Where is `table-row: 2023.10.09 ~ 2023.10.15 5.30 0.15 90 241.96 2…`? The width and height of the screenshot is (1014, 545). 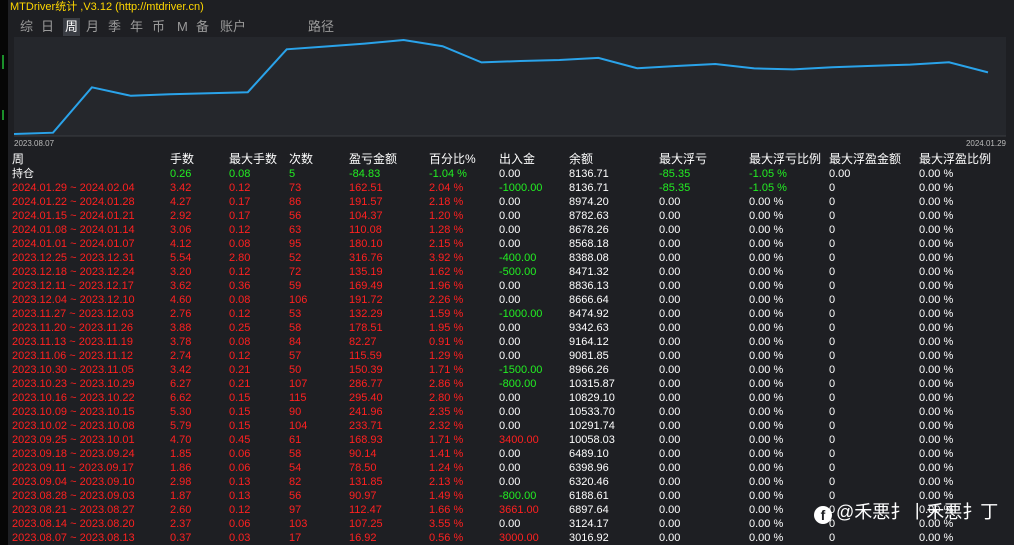
table-row: 2023.10.09 ~ 2023.10.15 5.30 0.15 90 241.96 2… is located at coordinates (511, 412).